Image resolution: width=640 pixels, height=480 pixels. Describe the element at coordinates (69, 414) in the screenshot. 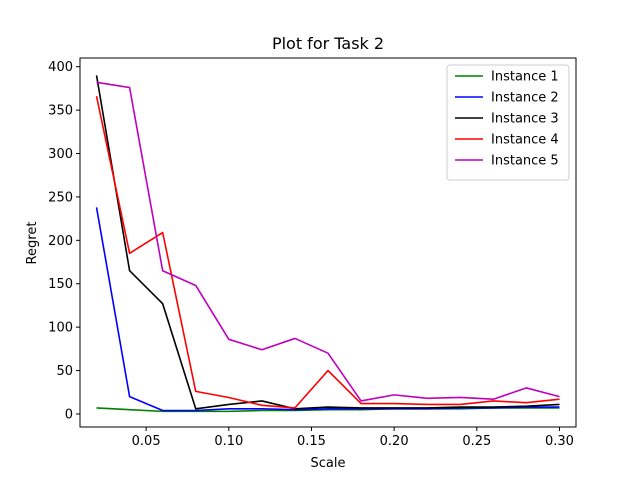

I see `y-tick-label: 0` at that location.